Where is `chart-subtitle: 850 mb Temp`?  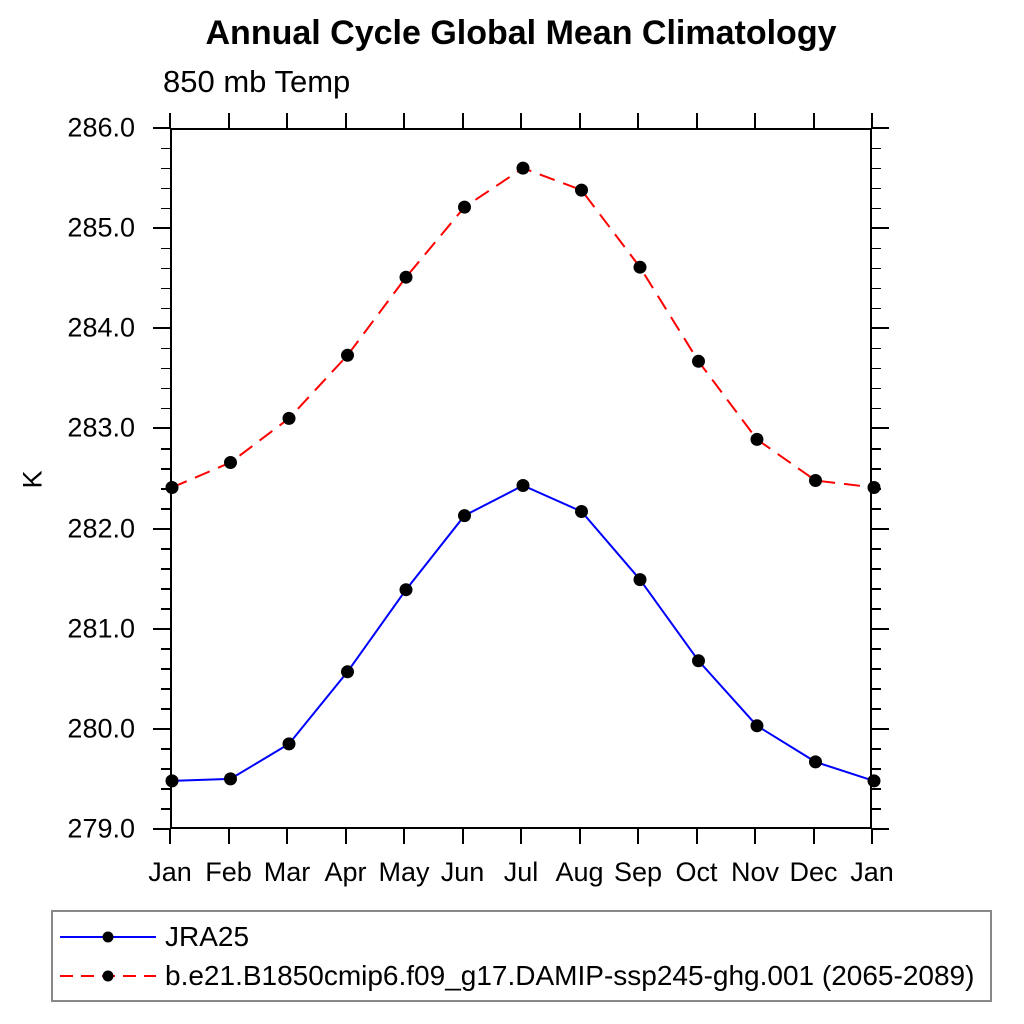 chart-subtitle: 850 mb Temp is located at coordinates (257, 81).